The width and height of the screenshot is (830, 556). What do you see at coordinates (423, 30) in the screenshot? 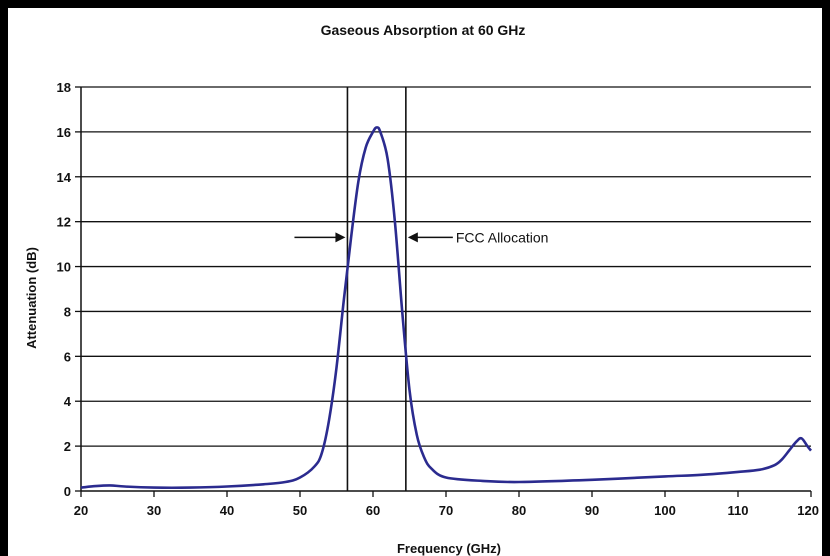
I see `chart-title: Gaseous Absorption at 60 GHz` at bounding box center [423, 30].